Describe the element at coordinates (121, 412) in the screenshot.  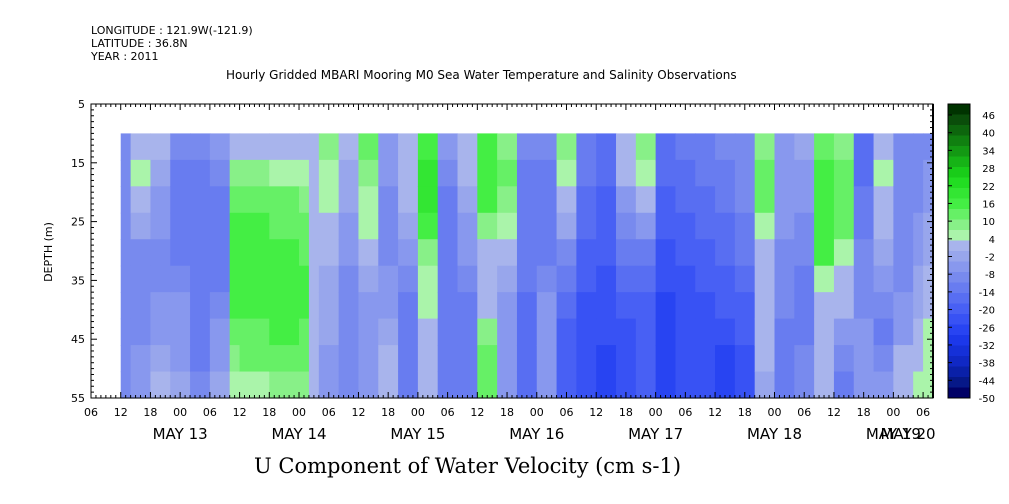
I see `x-hour-label: 12` at that location.